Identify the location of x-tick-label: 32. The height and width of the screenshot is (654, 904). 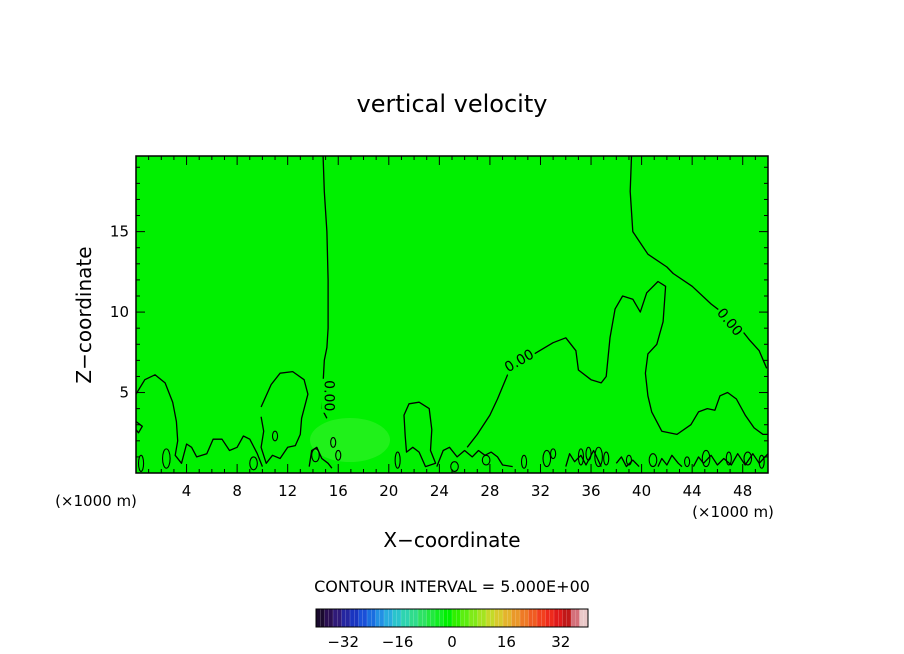
(540, 491).